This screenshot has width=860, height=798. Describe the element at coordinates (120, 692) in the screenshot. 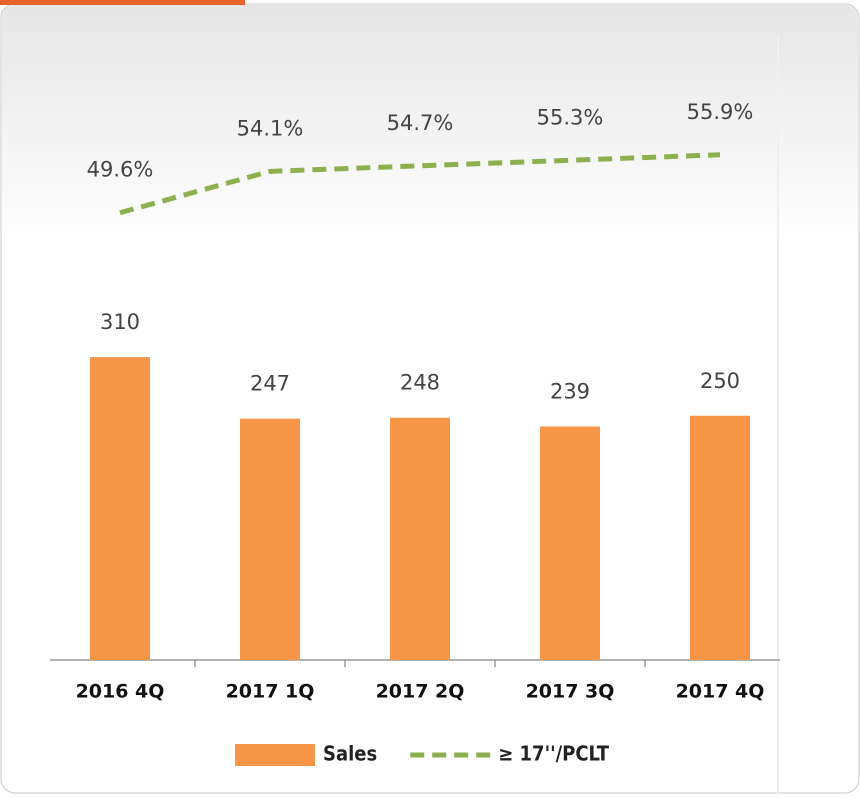

I see `x-tick-label: 2016 4Q` at that location.